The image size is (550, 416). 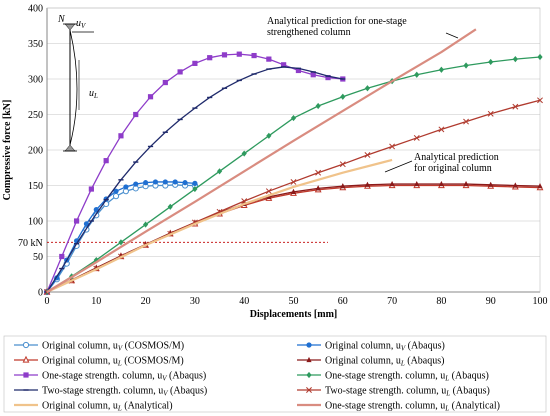 I want to click on x-tick-label: 20, so click(x=146, y=301).